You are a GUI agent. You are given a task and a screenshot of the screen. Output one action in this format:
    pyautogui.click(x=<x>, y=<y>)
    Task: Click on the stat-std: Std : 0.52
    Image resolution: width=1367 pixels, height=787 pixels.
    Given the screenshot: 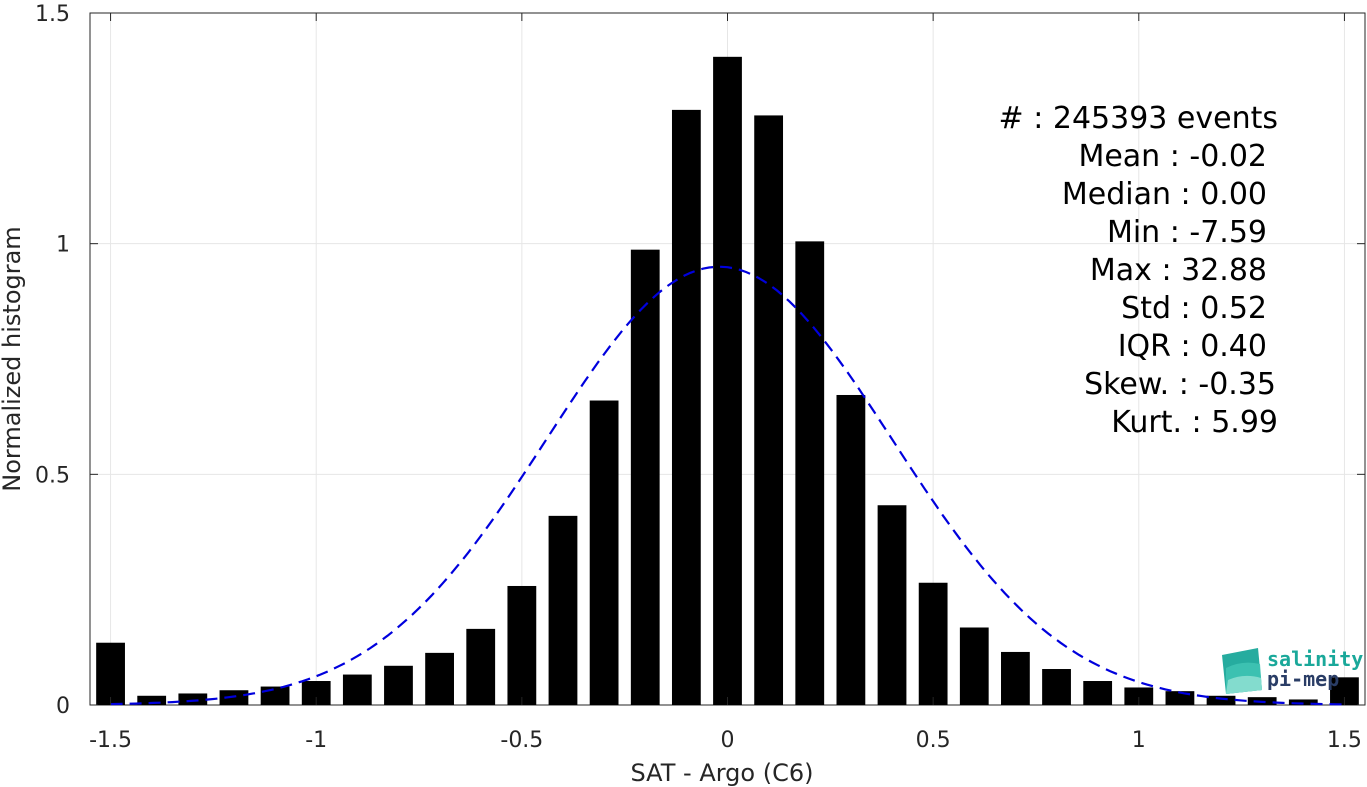 What is the action you would take?
    pyautogui.click(x=1194, y=308)
    